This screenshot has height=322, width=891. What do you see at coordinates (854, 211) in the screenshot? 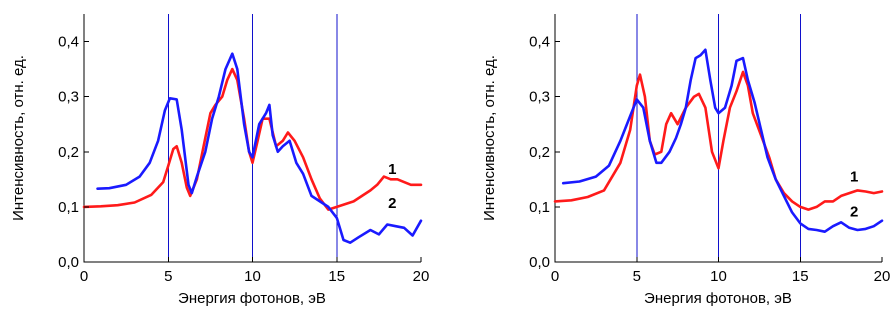
I see `right-series-2-label: 2` at bounding box center [854, 211].